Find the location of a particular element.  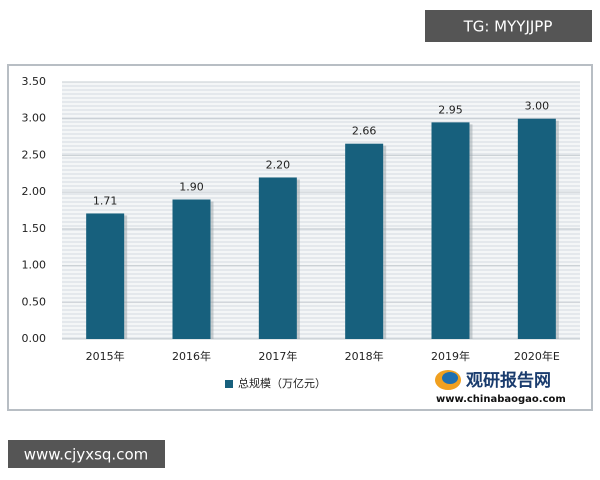

y-tick-label: 2.50 is located at coordinates (34, 154).